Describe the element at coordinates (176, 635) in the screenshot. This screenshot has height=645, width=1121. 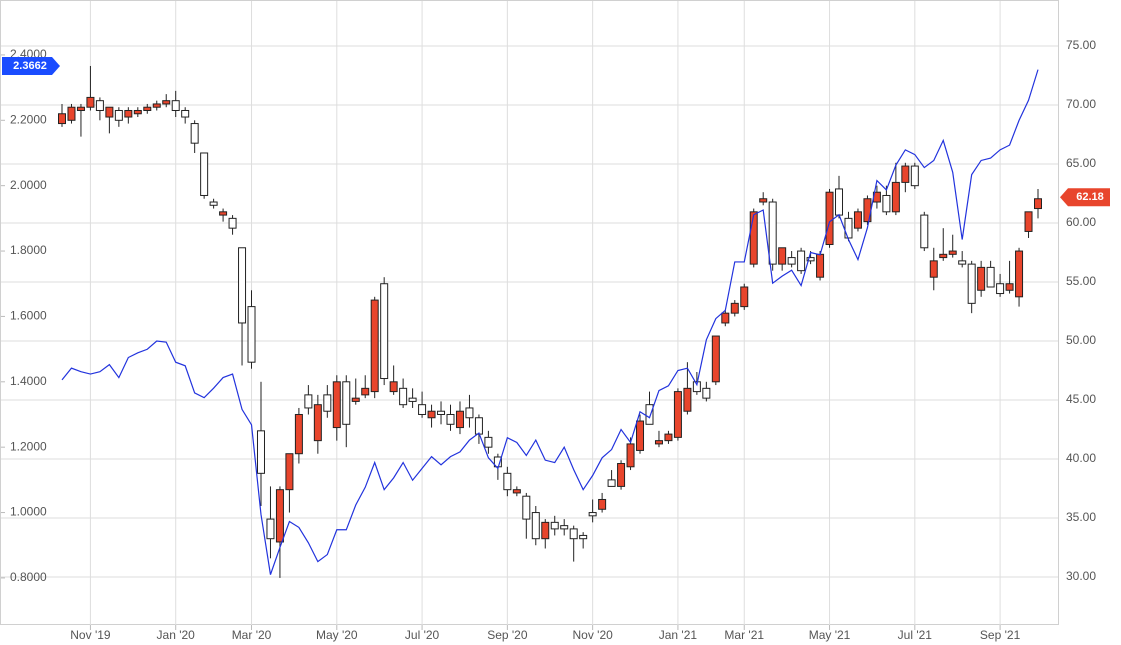
I see `x-tick-label: Jan '20` at that location.